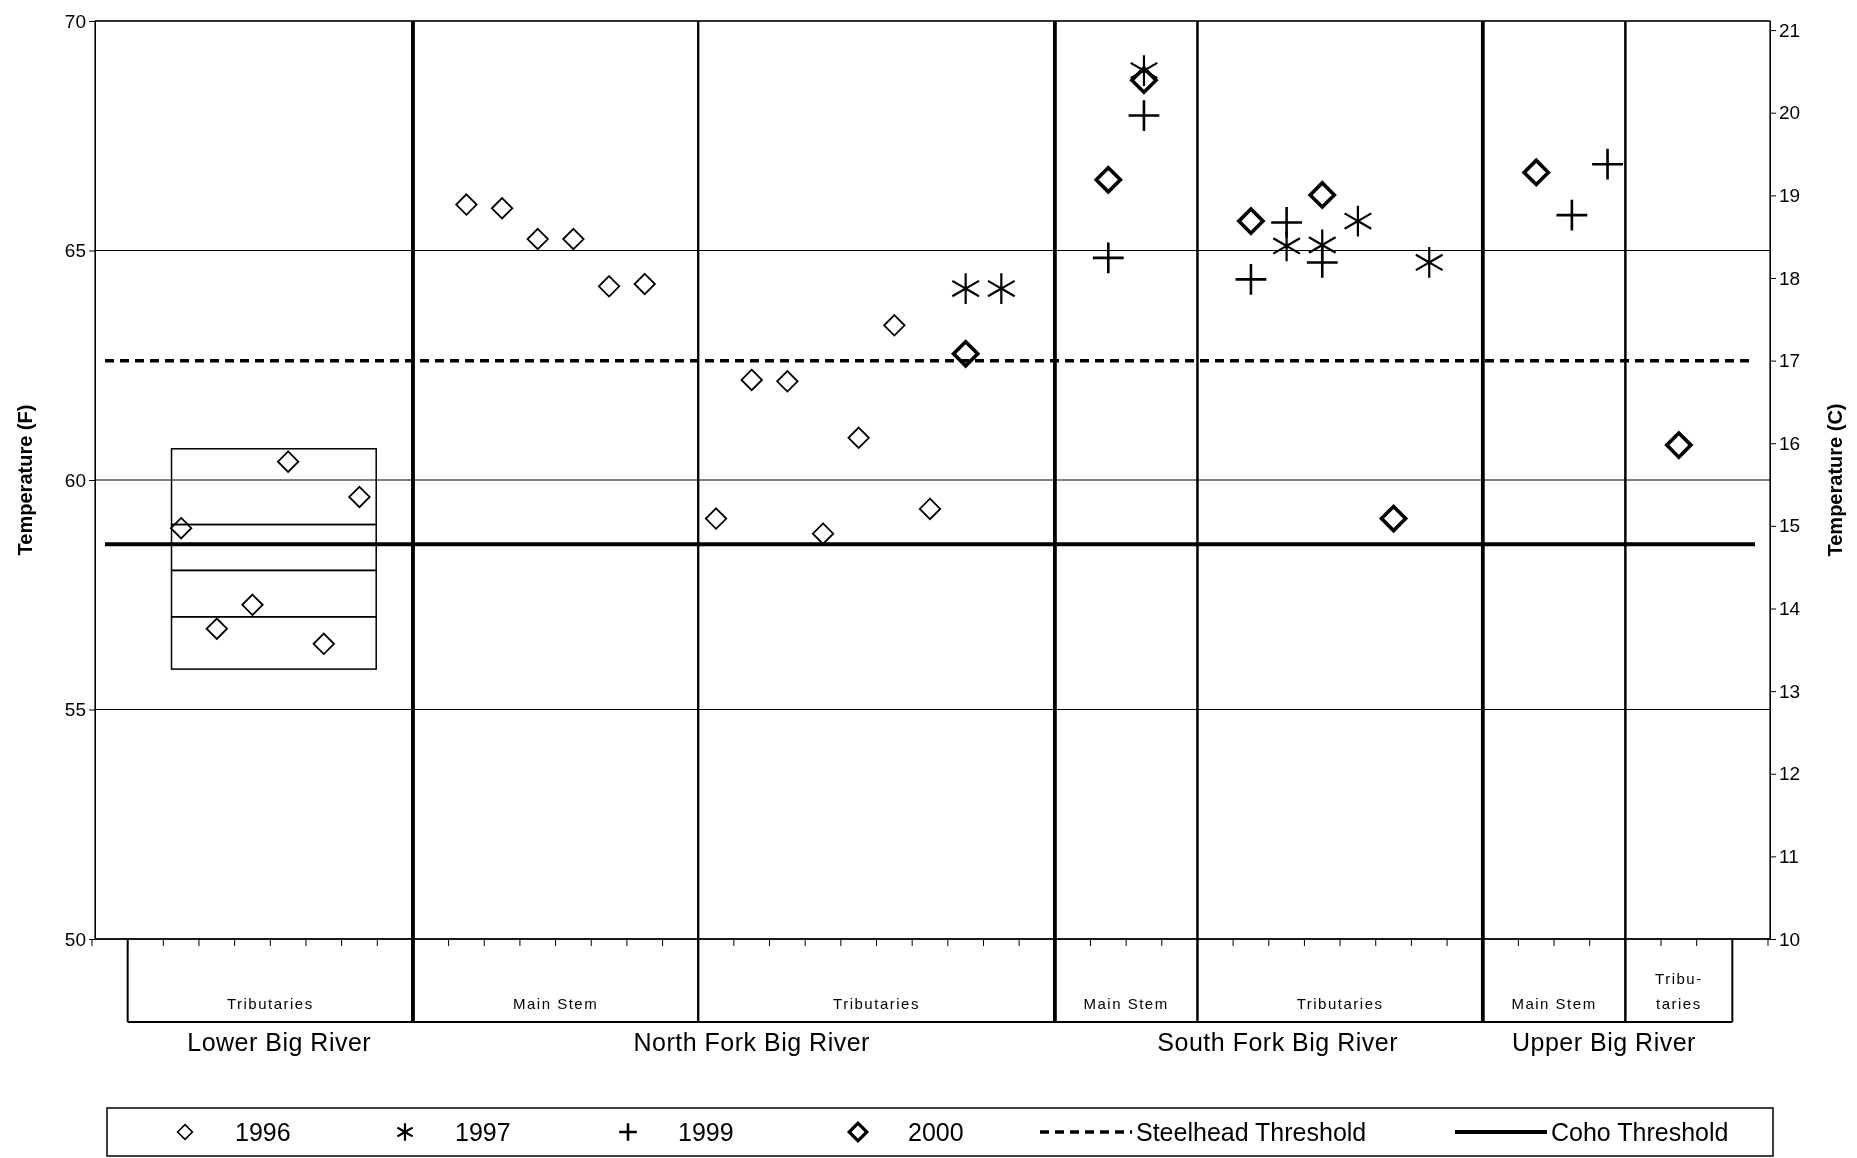 This screenshot has height=1158, width=1857. Describe the element at coordinates (75, 251) in the screenshot. I see `y-tick-label: 65` at that location.